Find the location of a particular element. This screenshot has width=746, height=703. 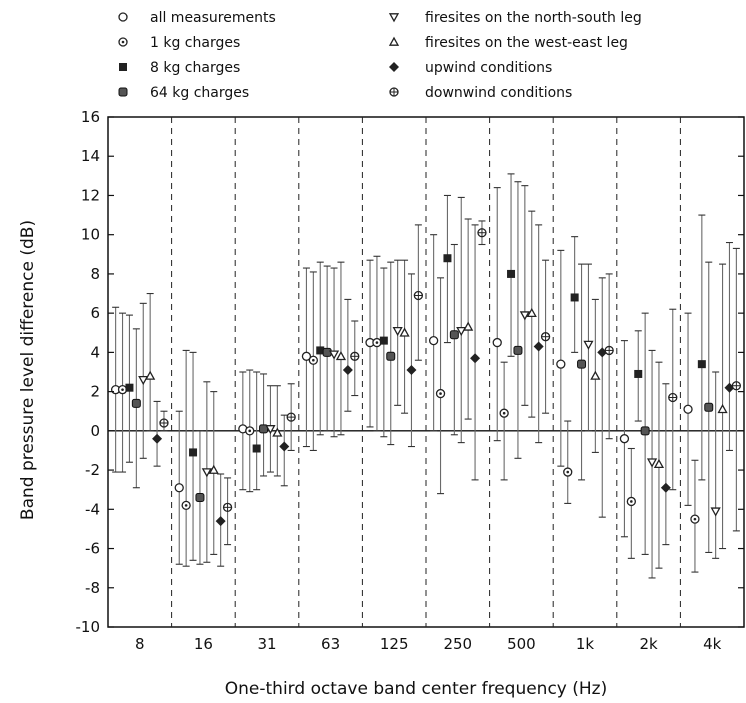

x-tick-label: 250 is located at coordinates (457, 644).